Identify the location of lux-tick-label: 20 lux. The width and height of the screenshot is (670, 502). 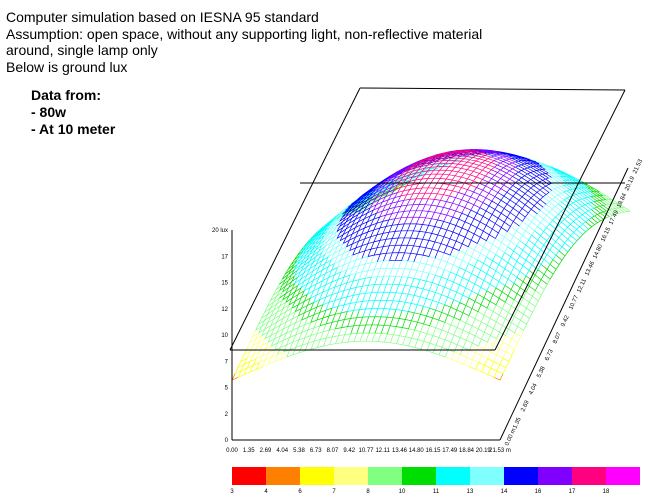
(220, 231).